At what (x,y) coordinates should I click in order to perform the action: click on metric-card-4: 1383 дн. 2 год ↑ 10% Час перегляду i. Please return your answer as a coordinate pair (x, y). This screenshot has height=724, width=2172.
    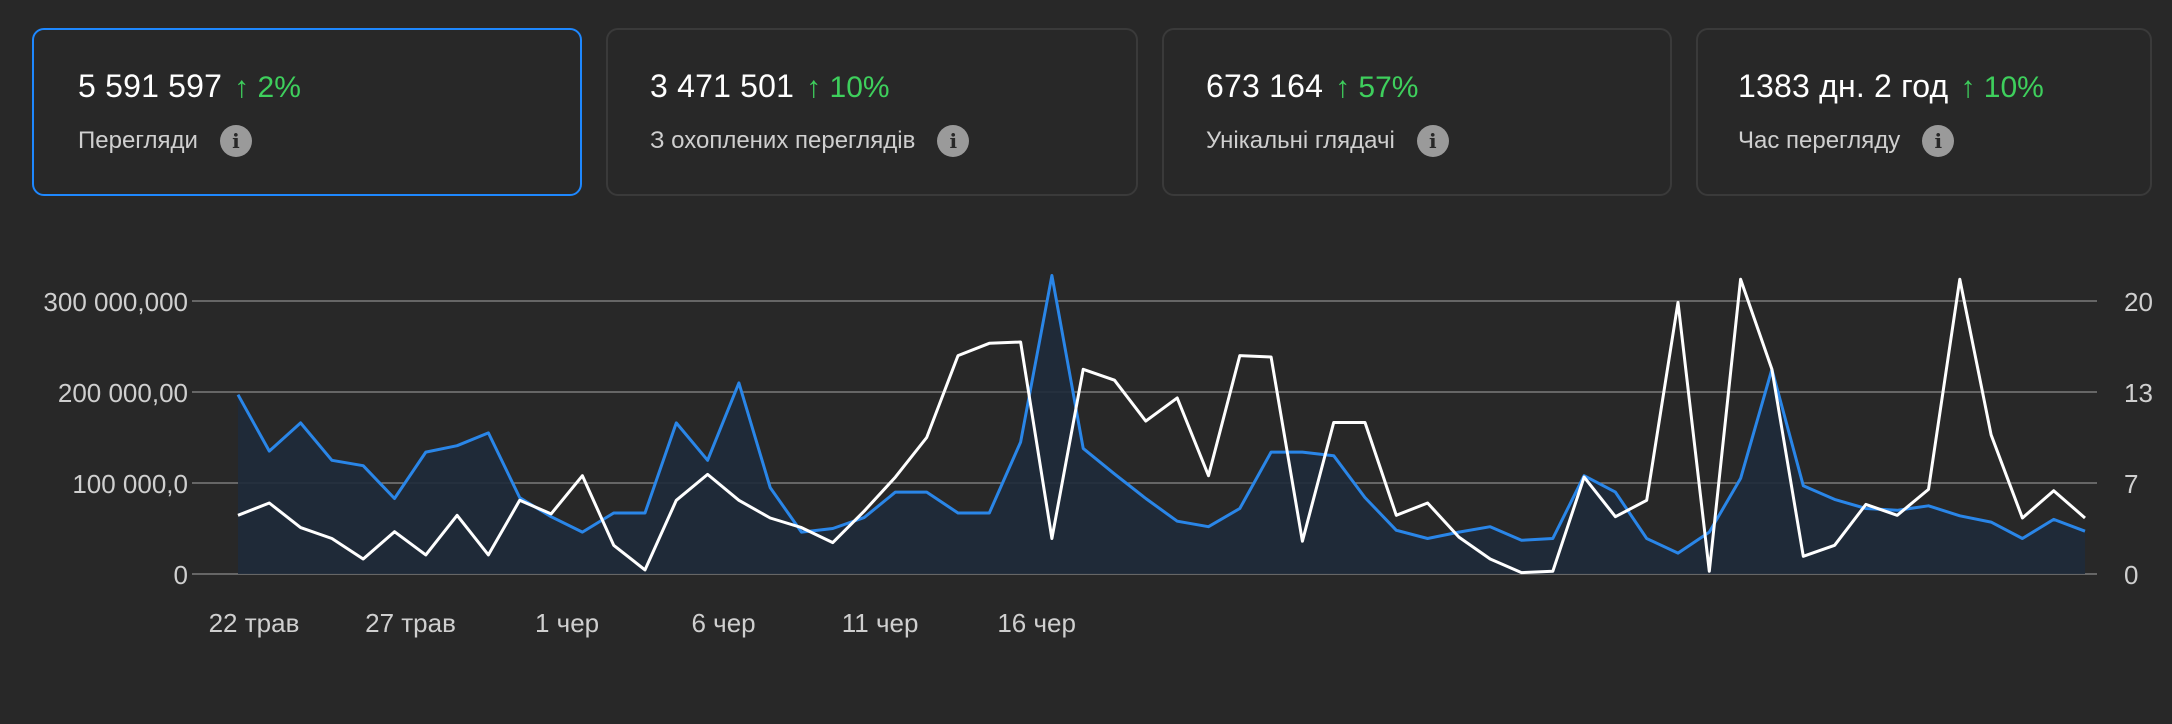
    Looking at the image, I should click on (1924, 112).